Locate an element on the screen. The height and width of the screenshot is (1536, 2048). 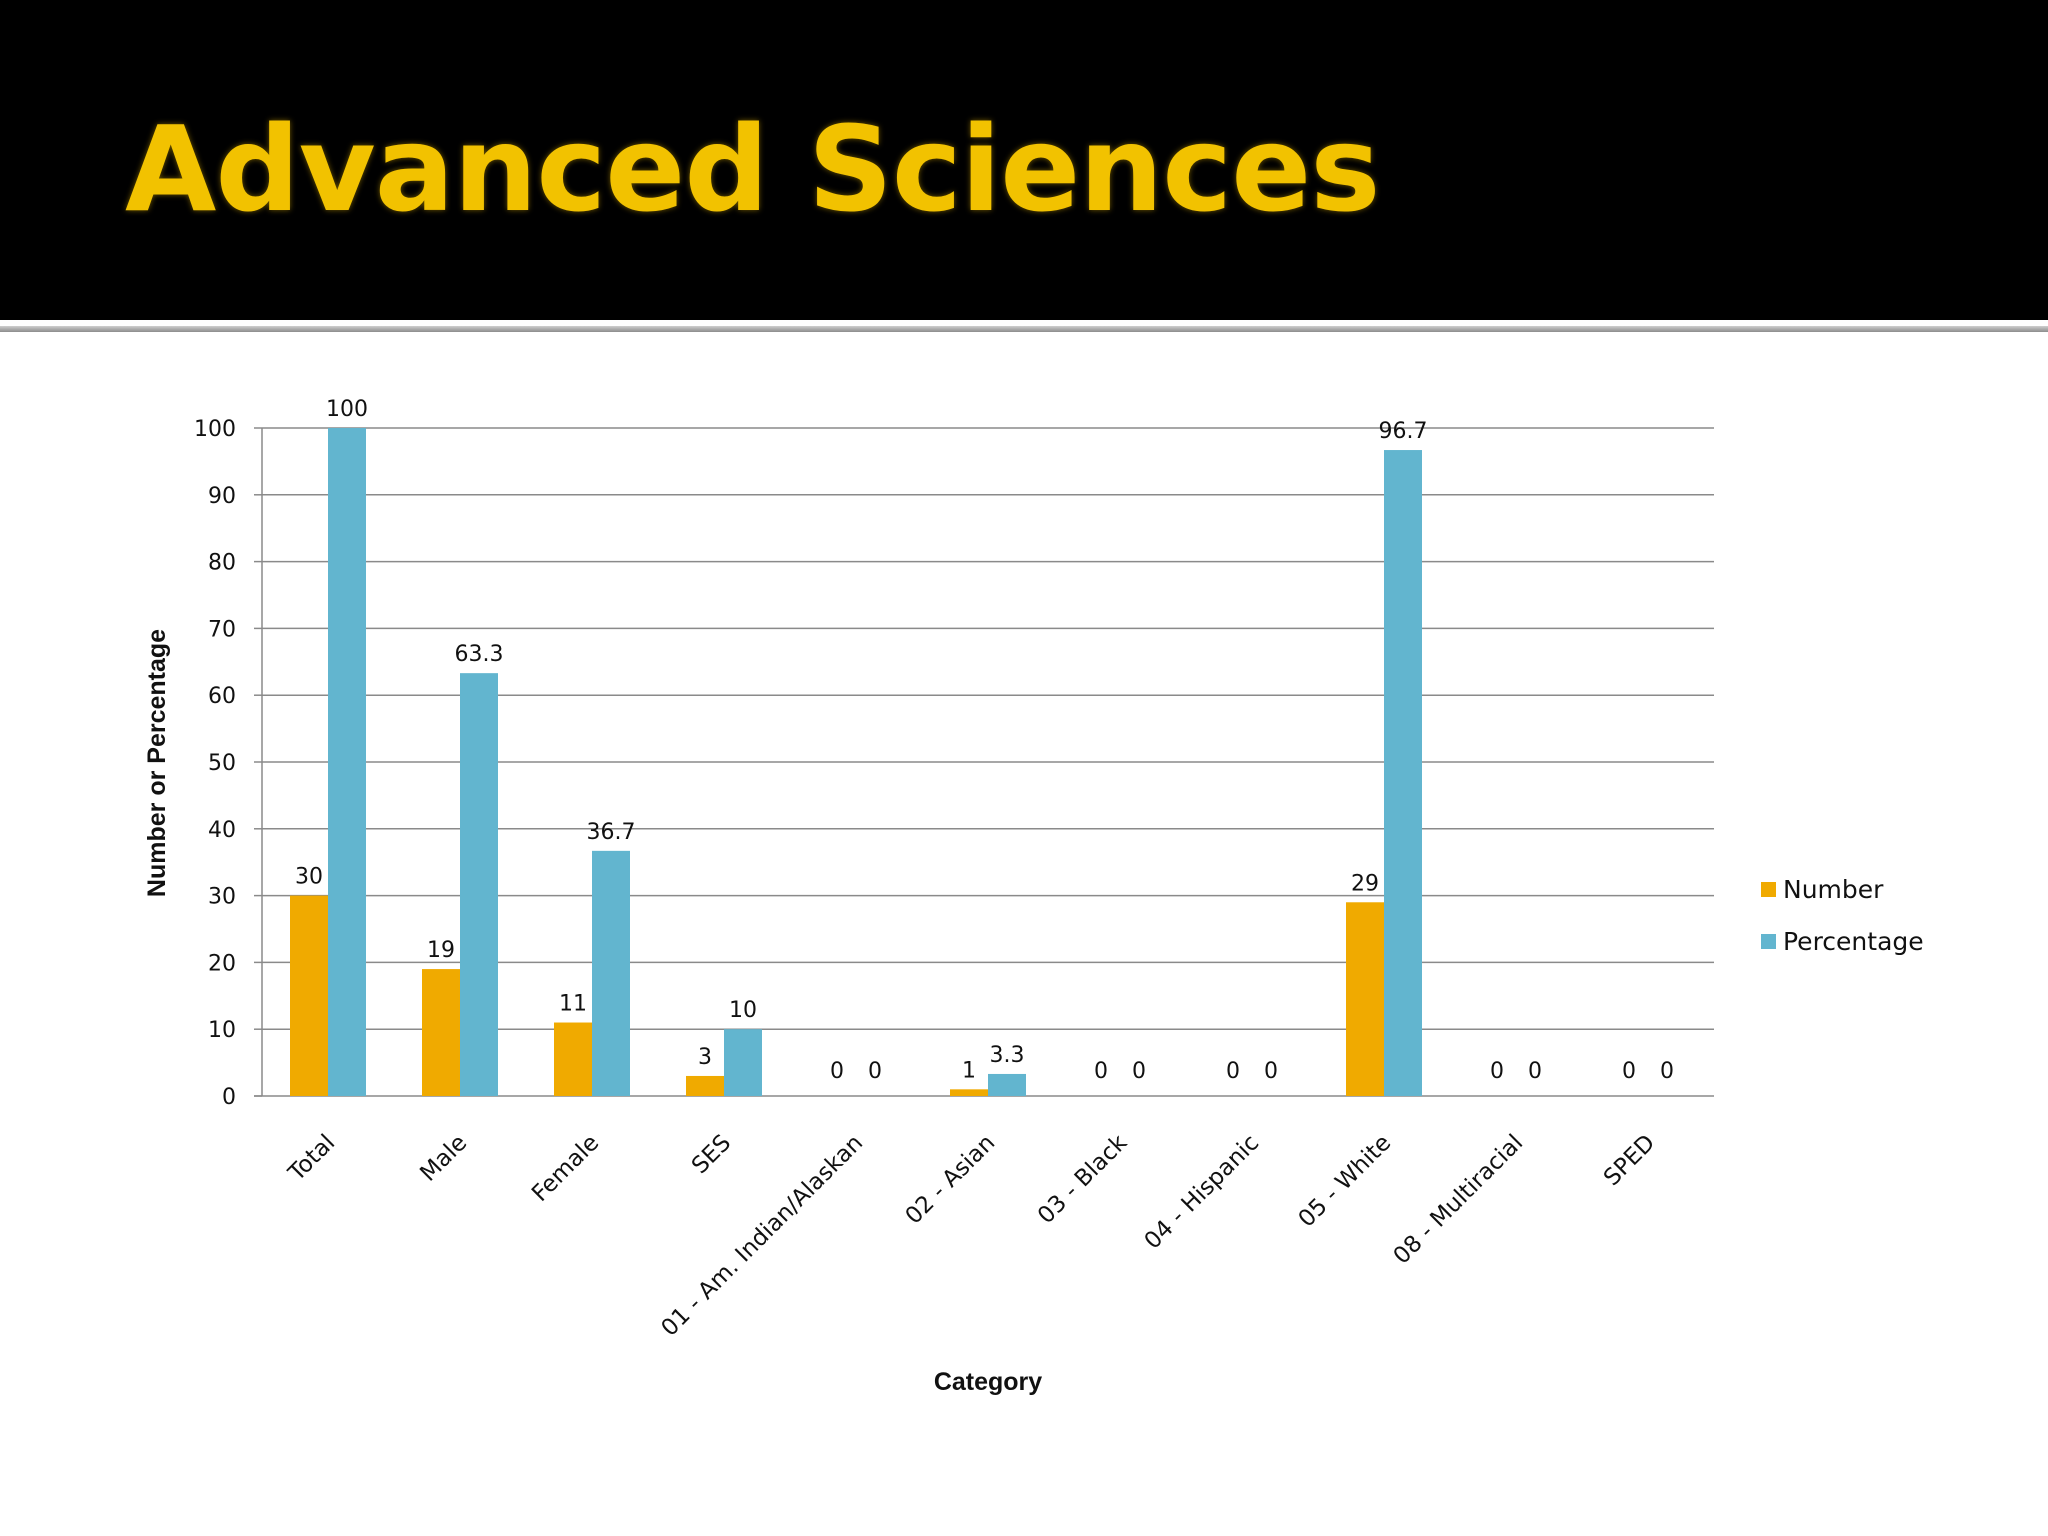
legend: Number Percentage is located at coordinates (1842, 915).